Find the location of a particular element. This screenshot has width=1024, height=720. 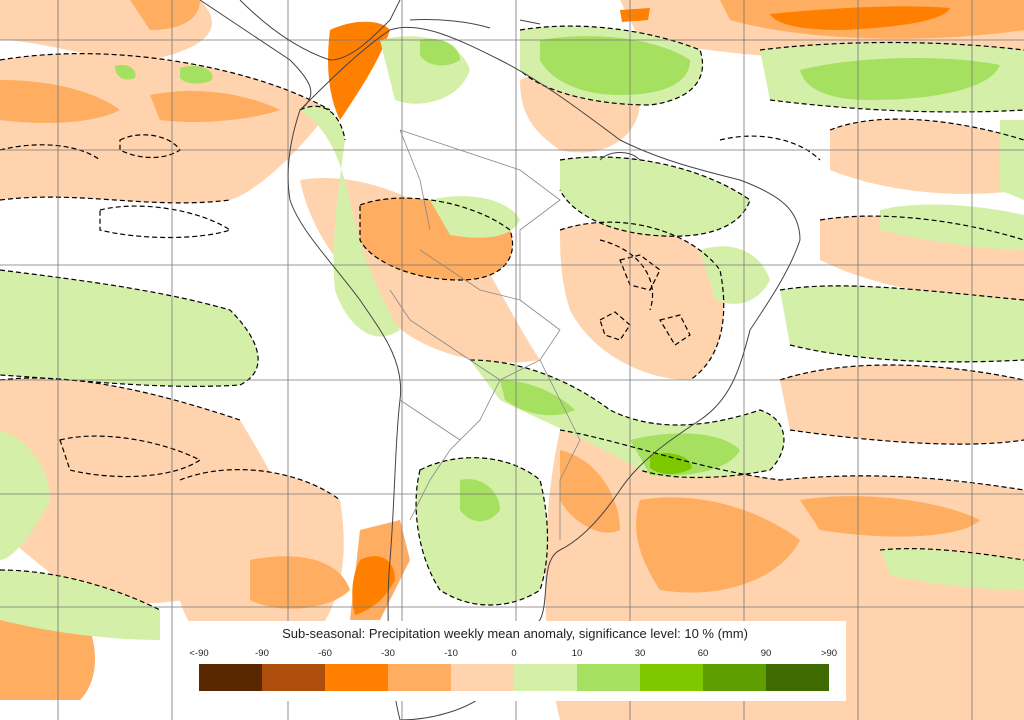

legend-tick-label: 10 is located at coordinates (577, 653).